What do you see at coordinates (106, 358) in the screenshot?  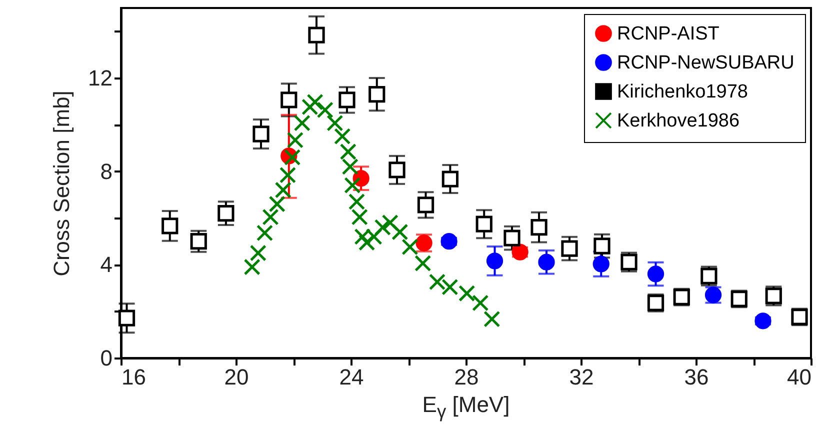 I see `y-tick-label: 0` at bounding box center [106, 358].